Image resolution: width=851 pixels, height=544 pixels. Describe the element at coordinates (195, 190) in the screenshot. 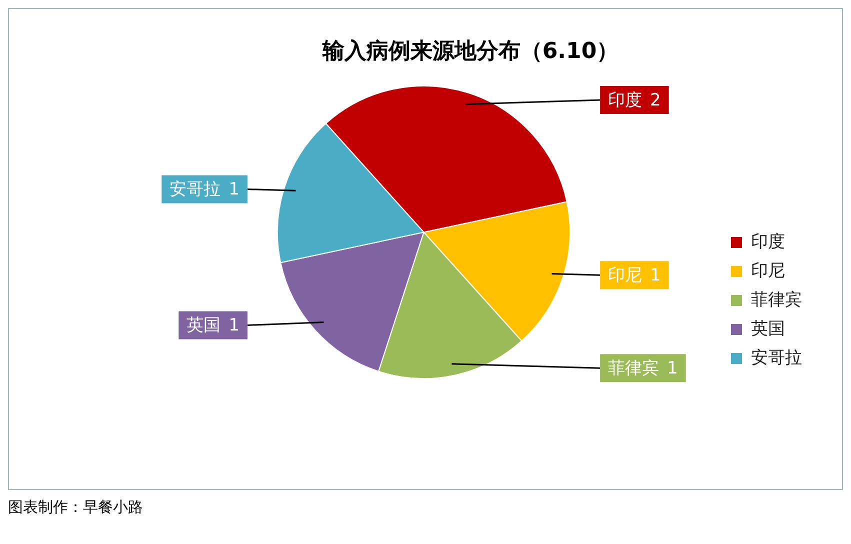

I see `slice-label: 安哥拉` at that location.